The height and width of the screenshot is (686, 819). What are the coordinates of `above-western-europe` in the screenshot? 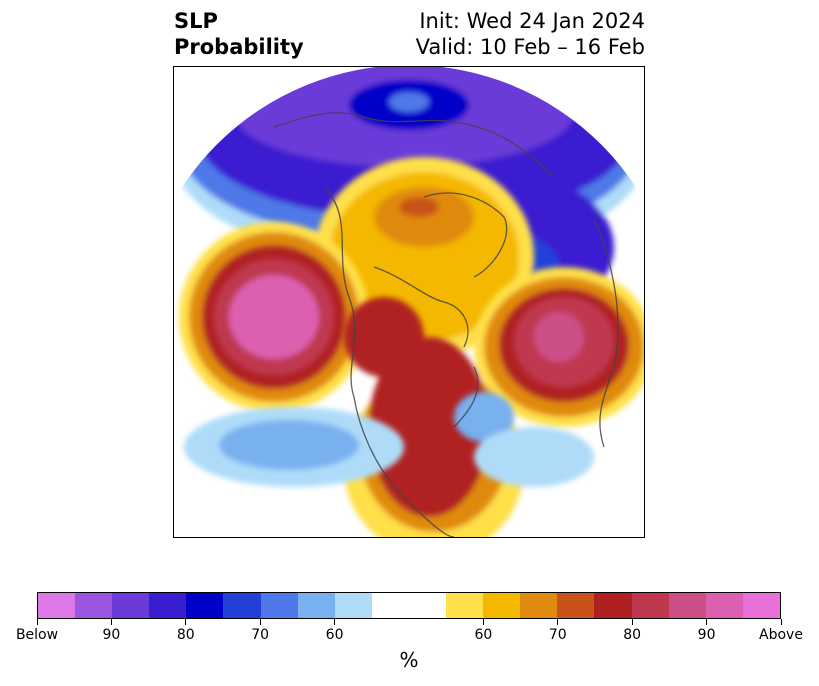 It's located at (559, 347).